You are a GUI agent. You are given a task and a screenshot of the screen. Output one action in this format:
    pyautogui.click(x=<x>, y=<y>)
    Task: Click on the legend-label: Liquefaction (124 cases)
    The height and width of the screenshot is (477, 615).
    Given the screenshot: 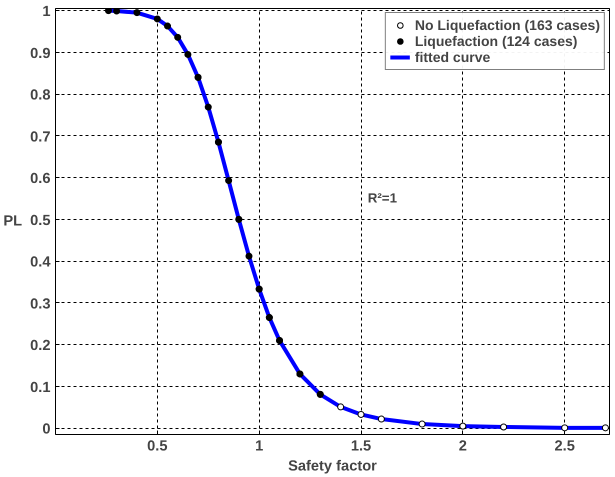 What is the action you would take?
    pyautogui.click(x=496, y=41)
    